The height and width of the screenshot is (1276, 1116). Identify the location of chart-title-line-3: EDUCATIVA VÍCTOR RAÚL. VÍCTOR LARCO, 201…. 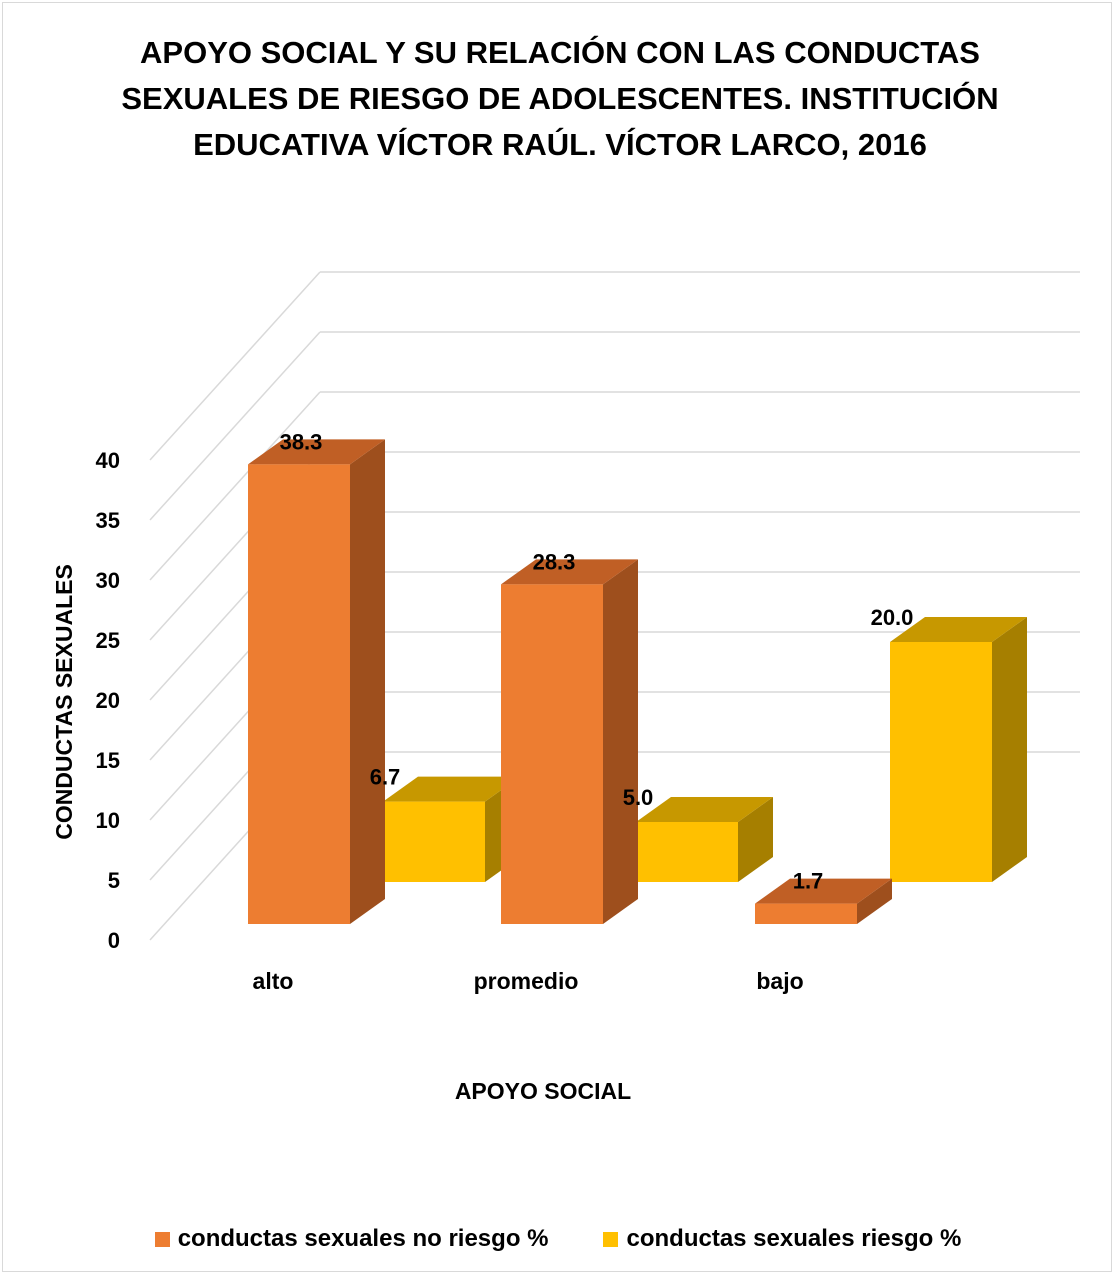
(560, 144).